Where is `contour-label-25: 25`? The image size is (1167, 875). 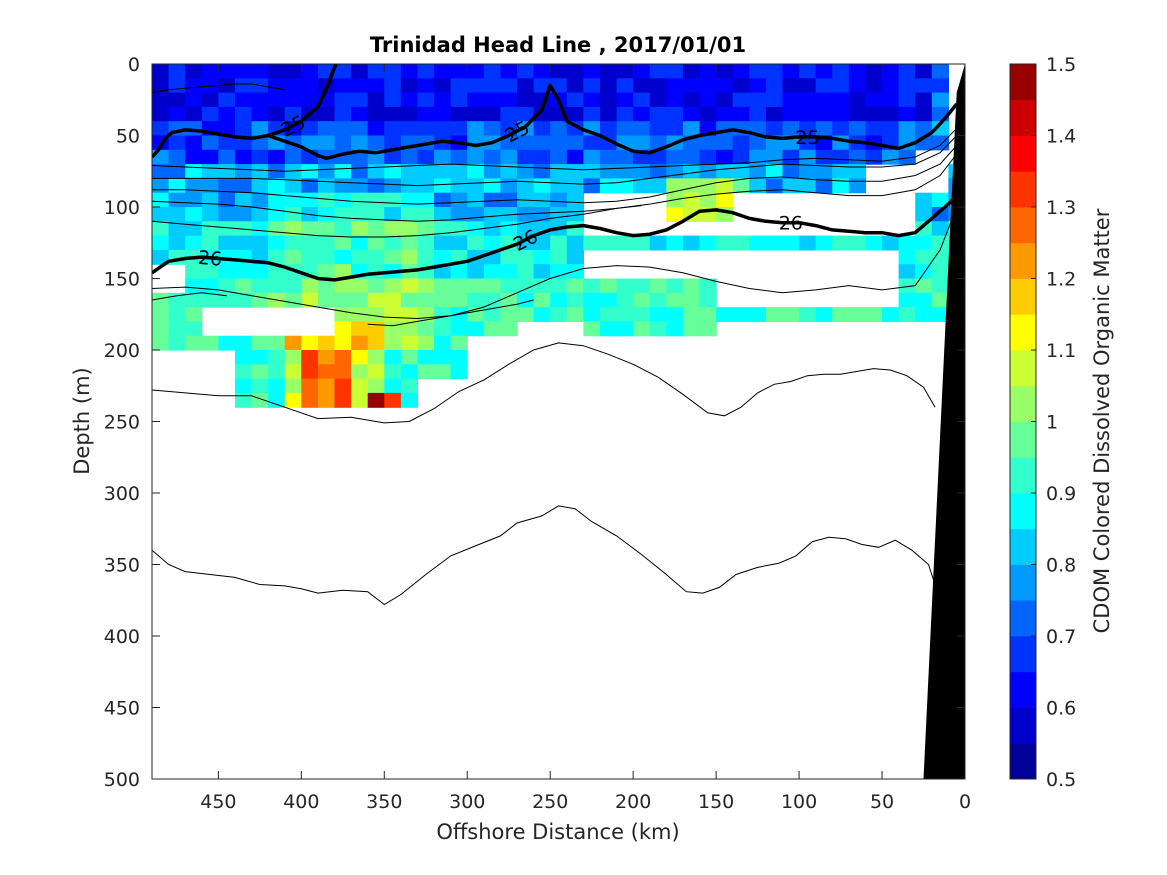
contour-label-25: 25 is located at coordinates (807, 138).